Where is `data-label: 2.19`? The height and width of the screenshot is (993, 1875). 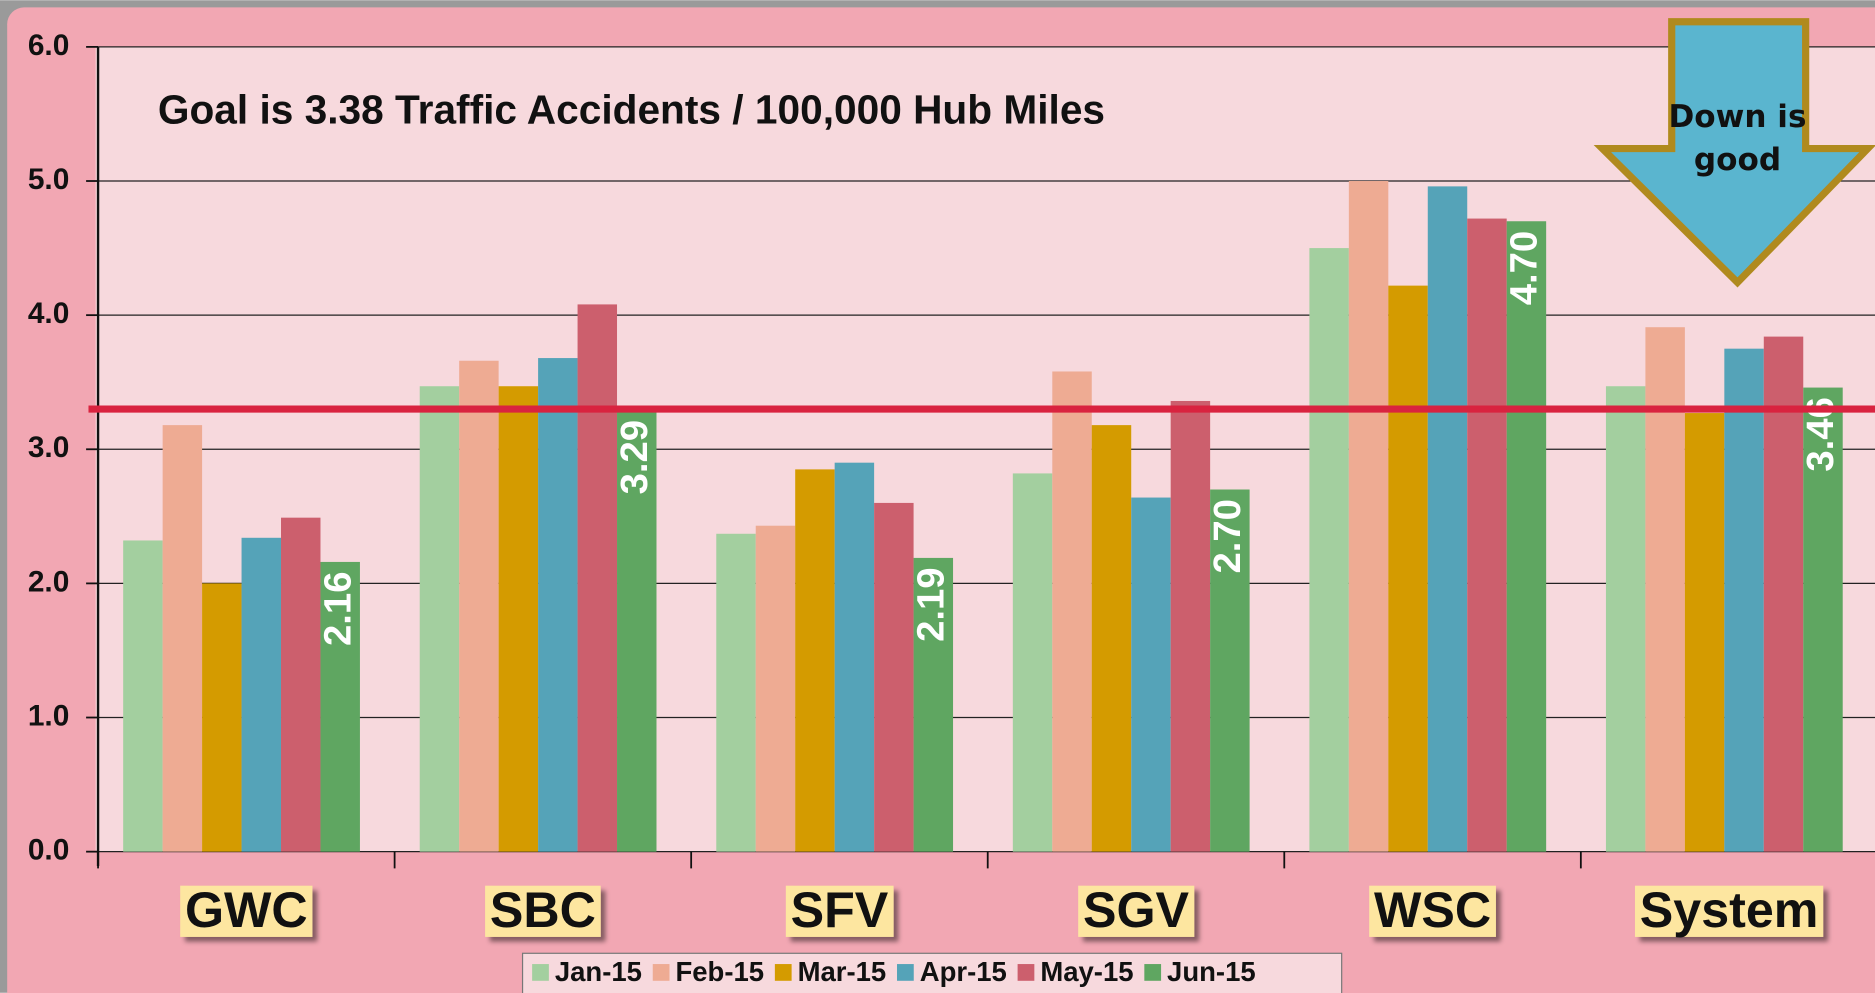
data-label: 2.19 is located at coordinates (930, 604).